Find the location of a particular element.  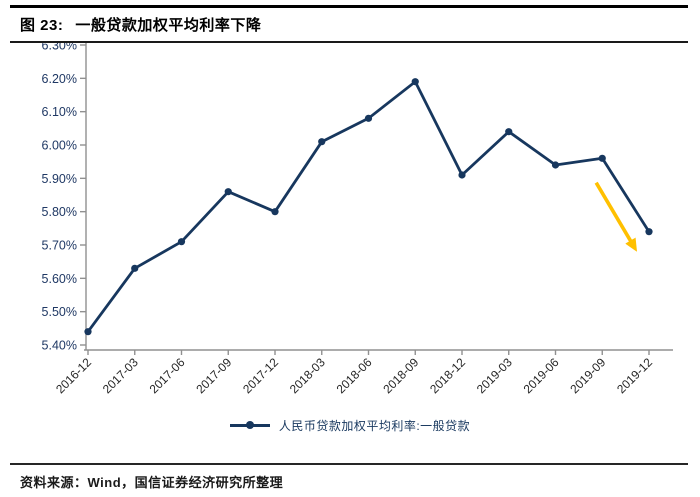

y-tick-label: 5.60% is located at coordinates (59, 279).